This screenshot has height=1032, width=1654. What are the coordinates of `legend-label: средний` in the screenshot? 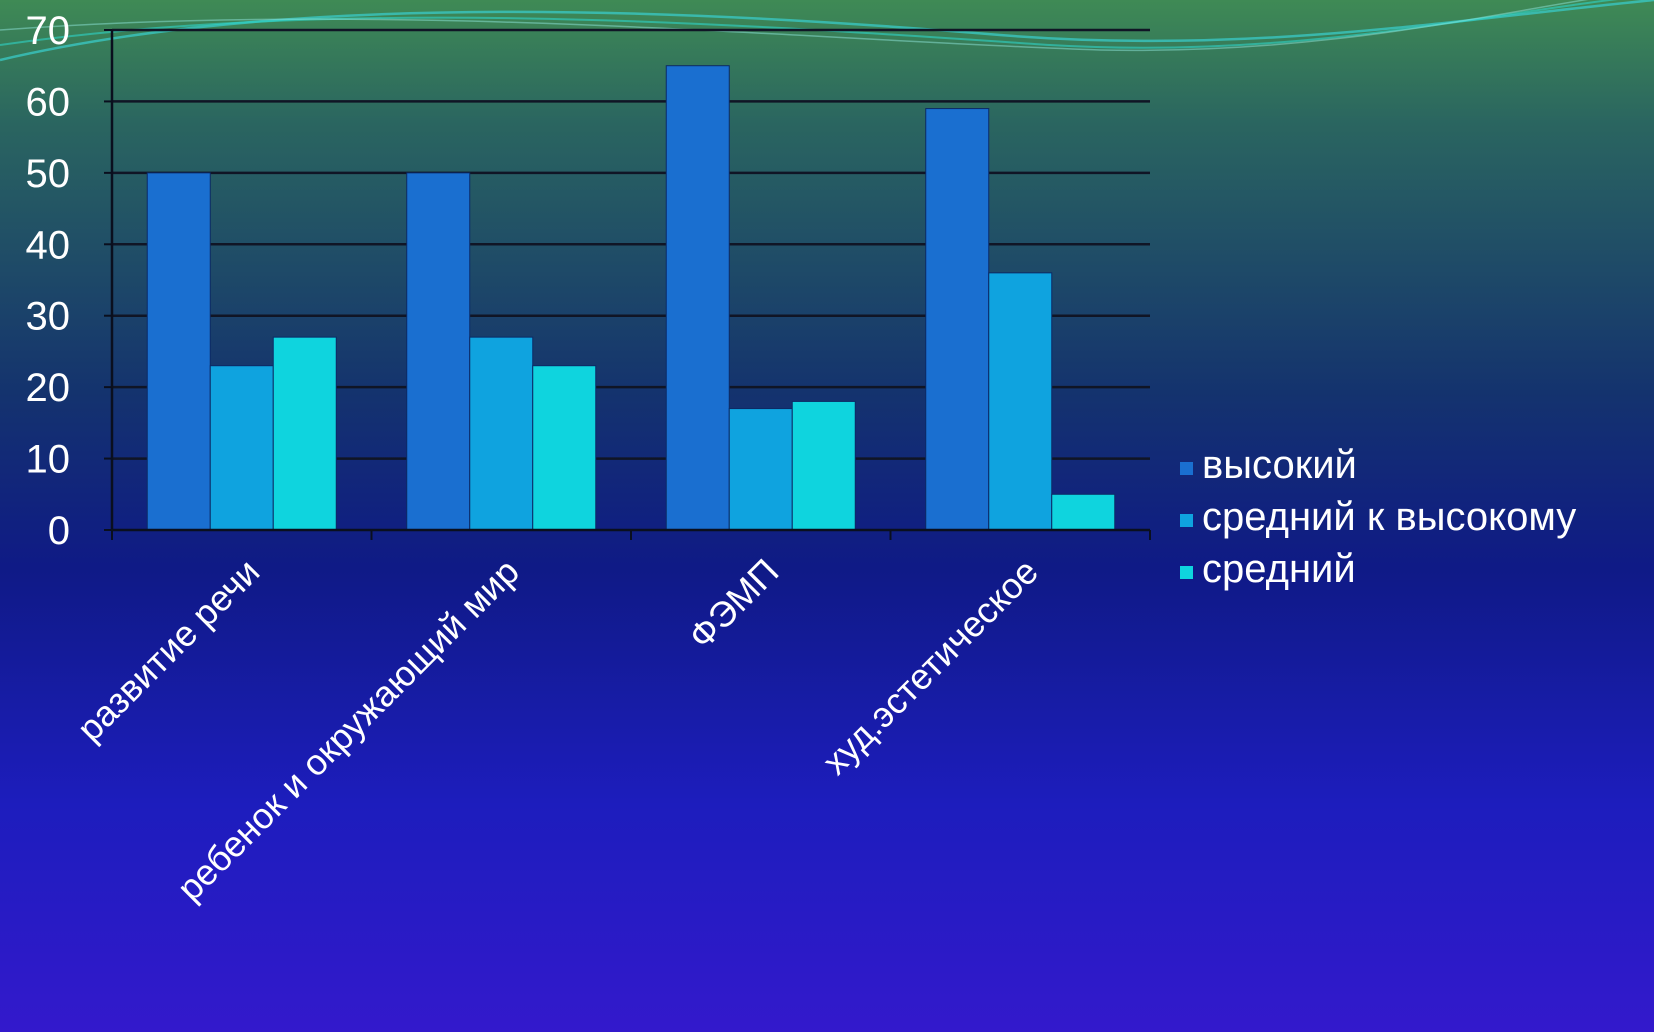 It's located at (1279, 569).